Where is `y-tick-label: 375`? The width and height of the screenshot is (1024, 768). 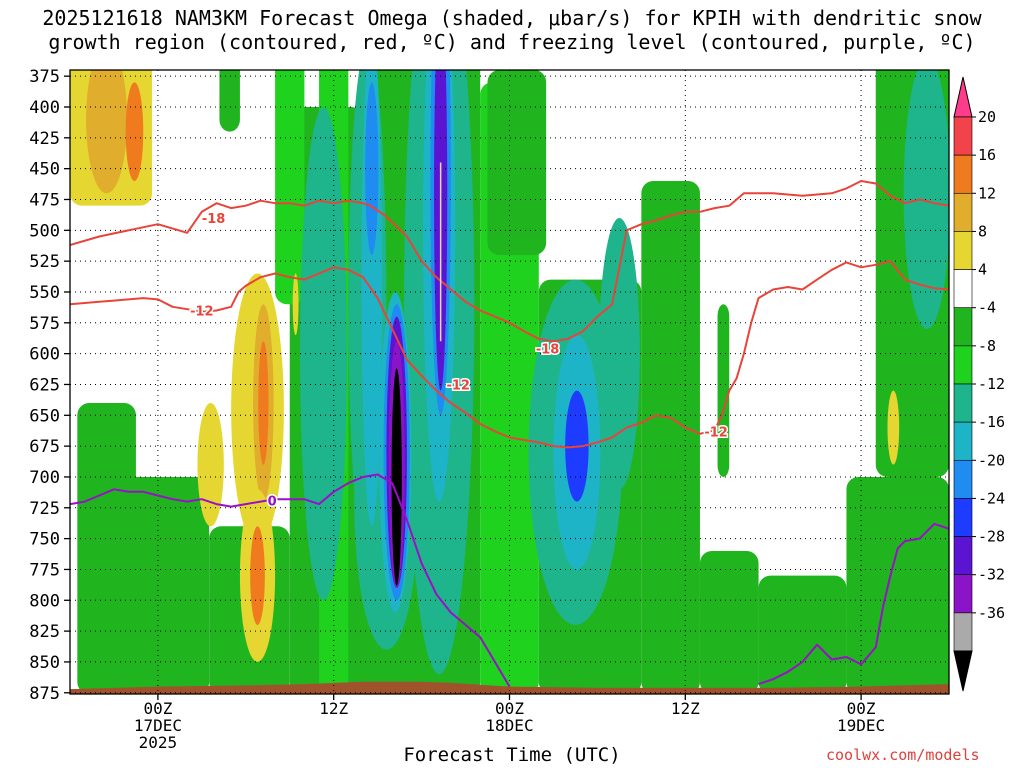
y-tick-label: 375 is located at coordinates (44, 77).